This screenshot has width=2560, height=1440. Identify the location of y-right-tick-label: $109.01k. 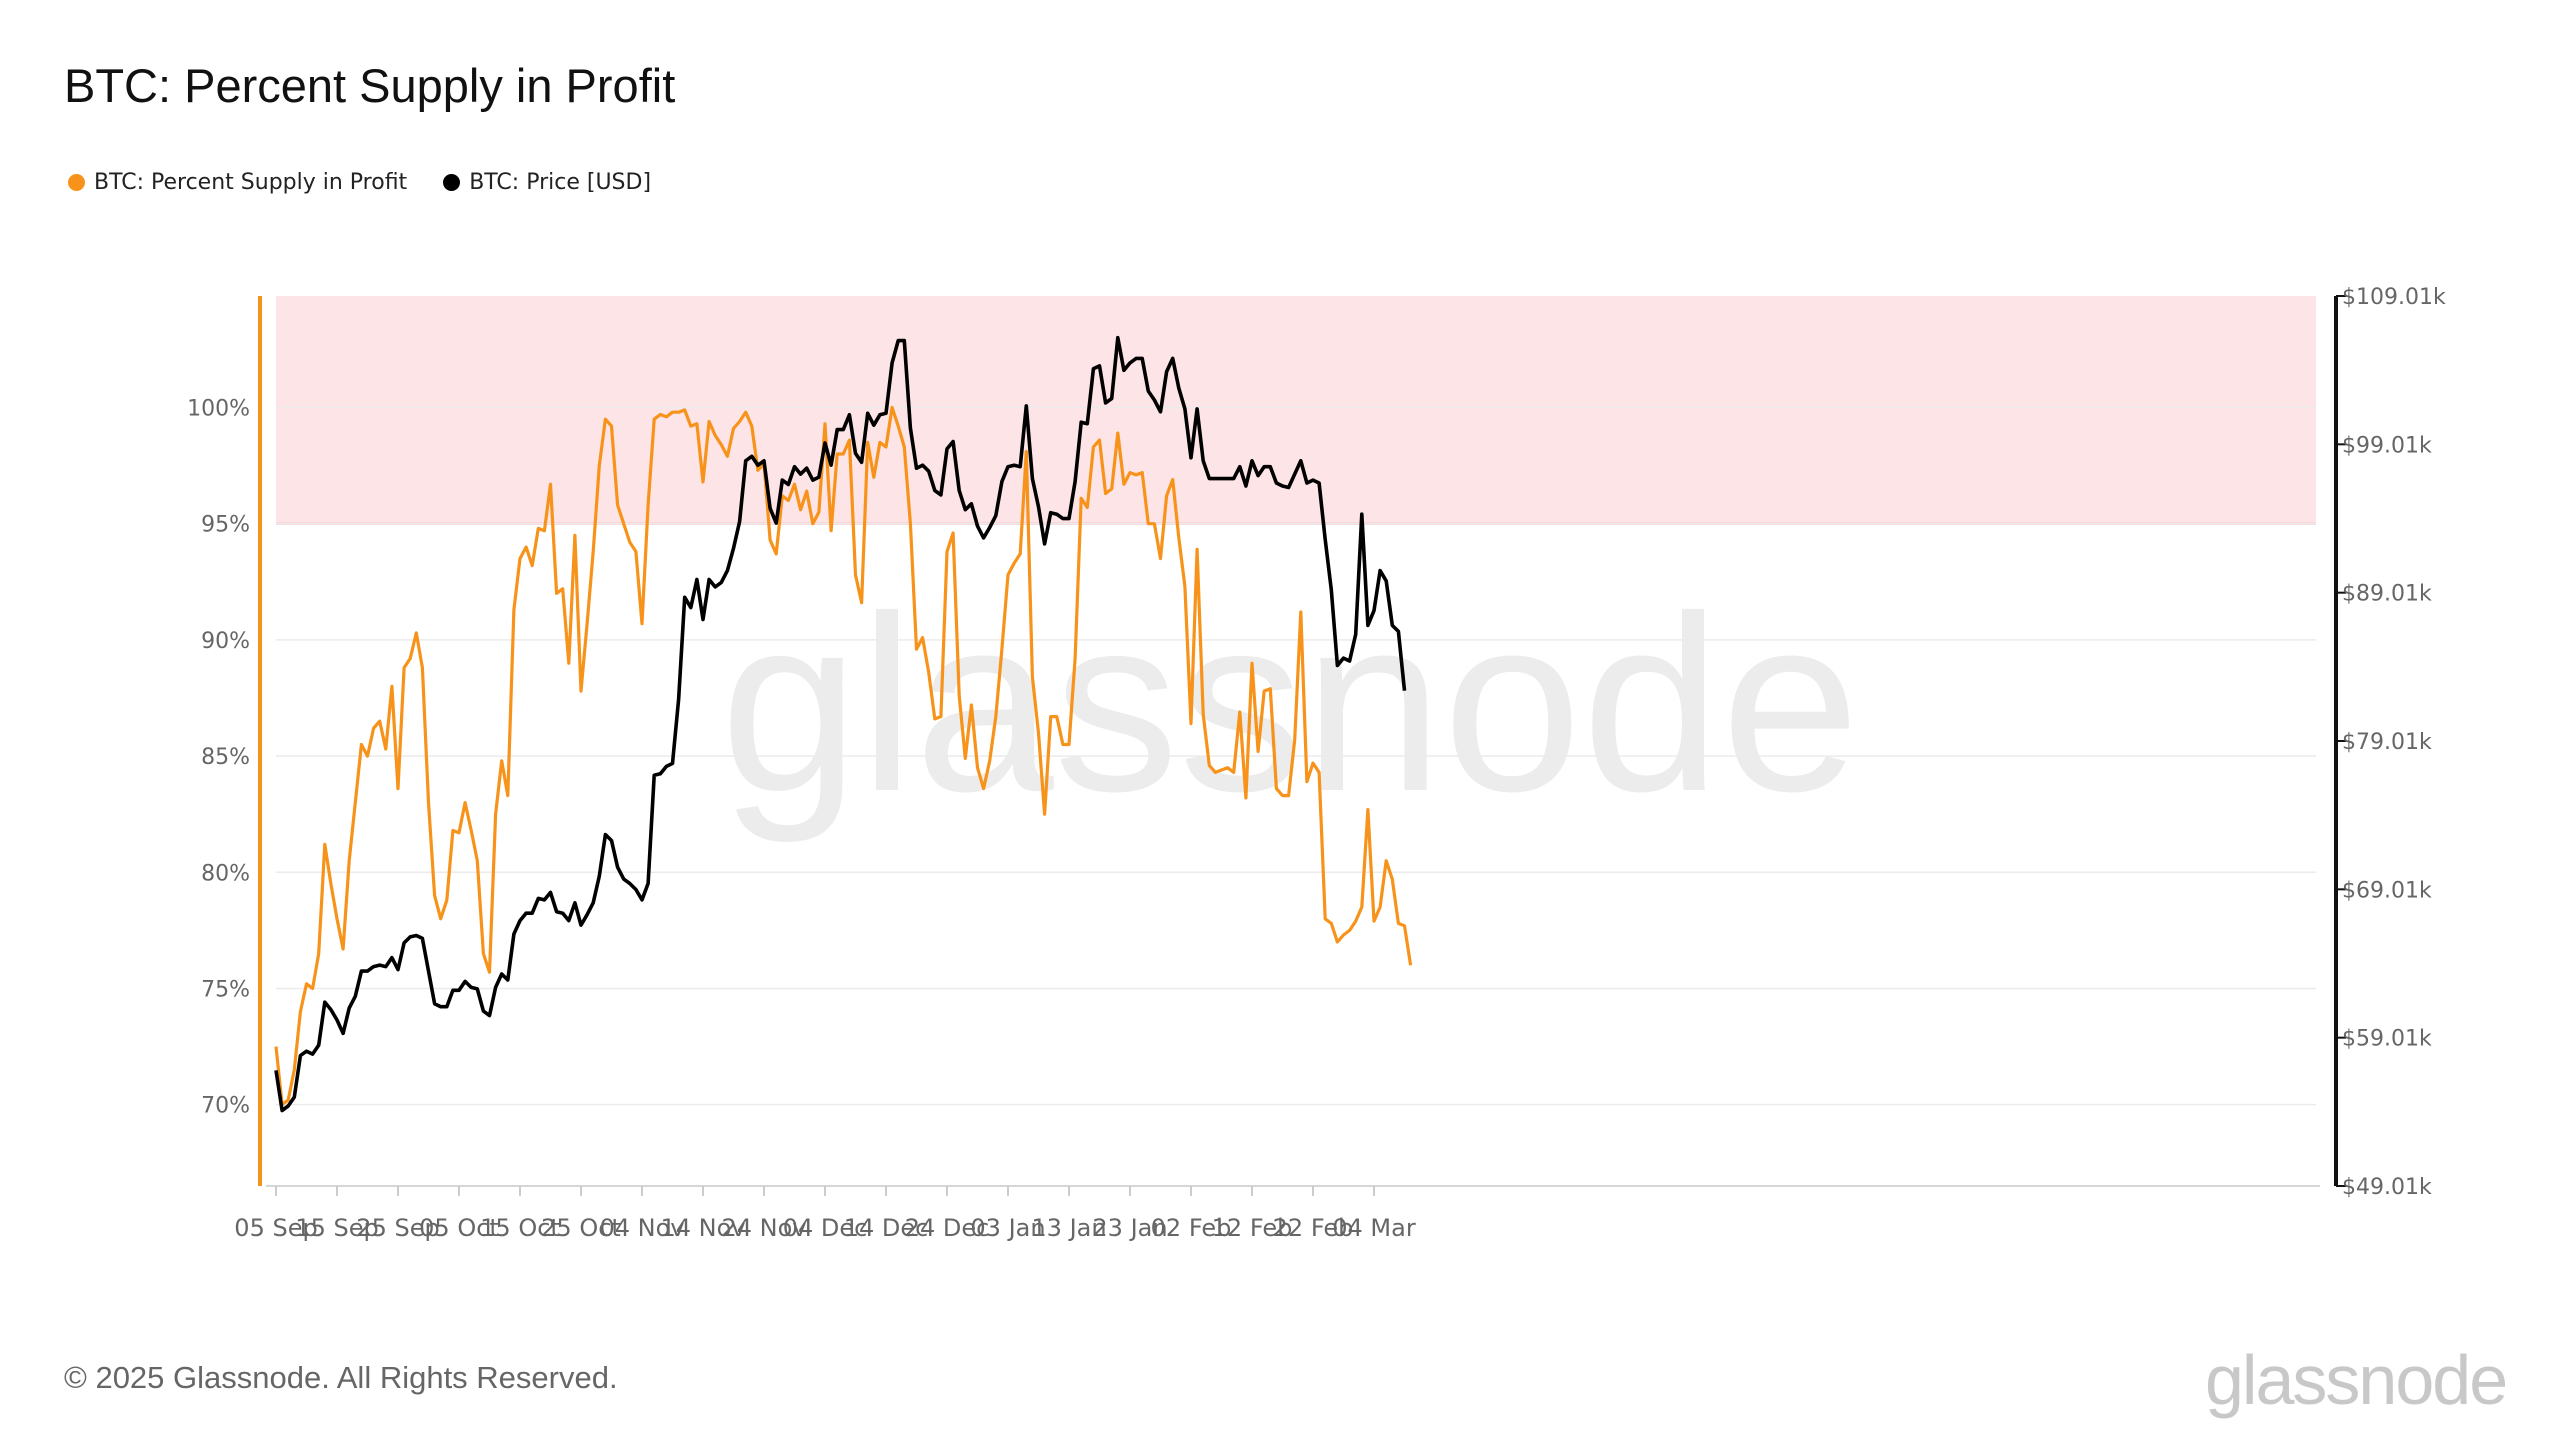
(2394, 297).